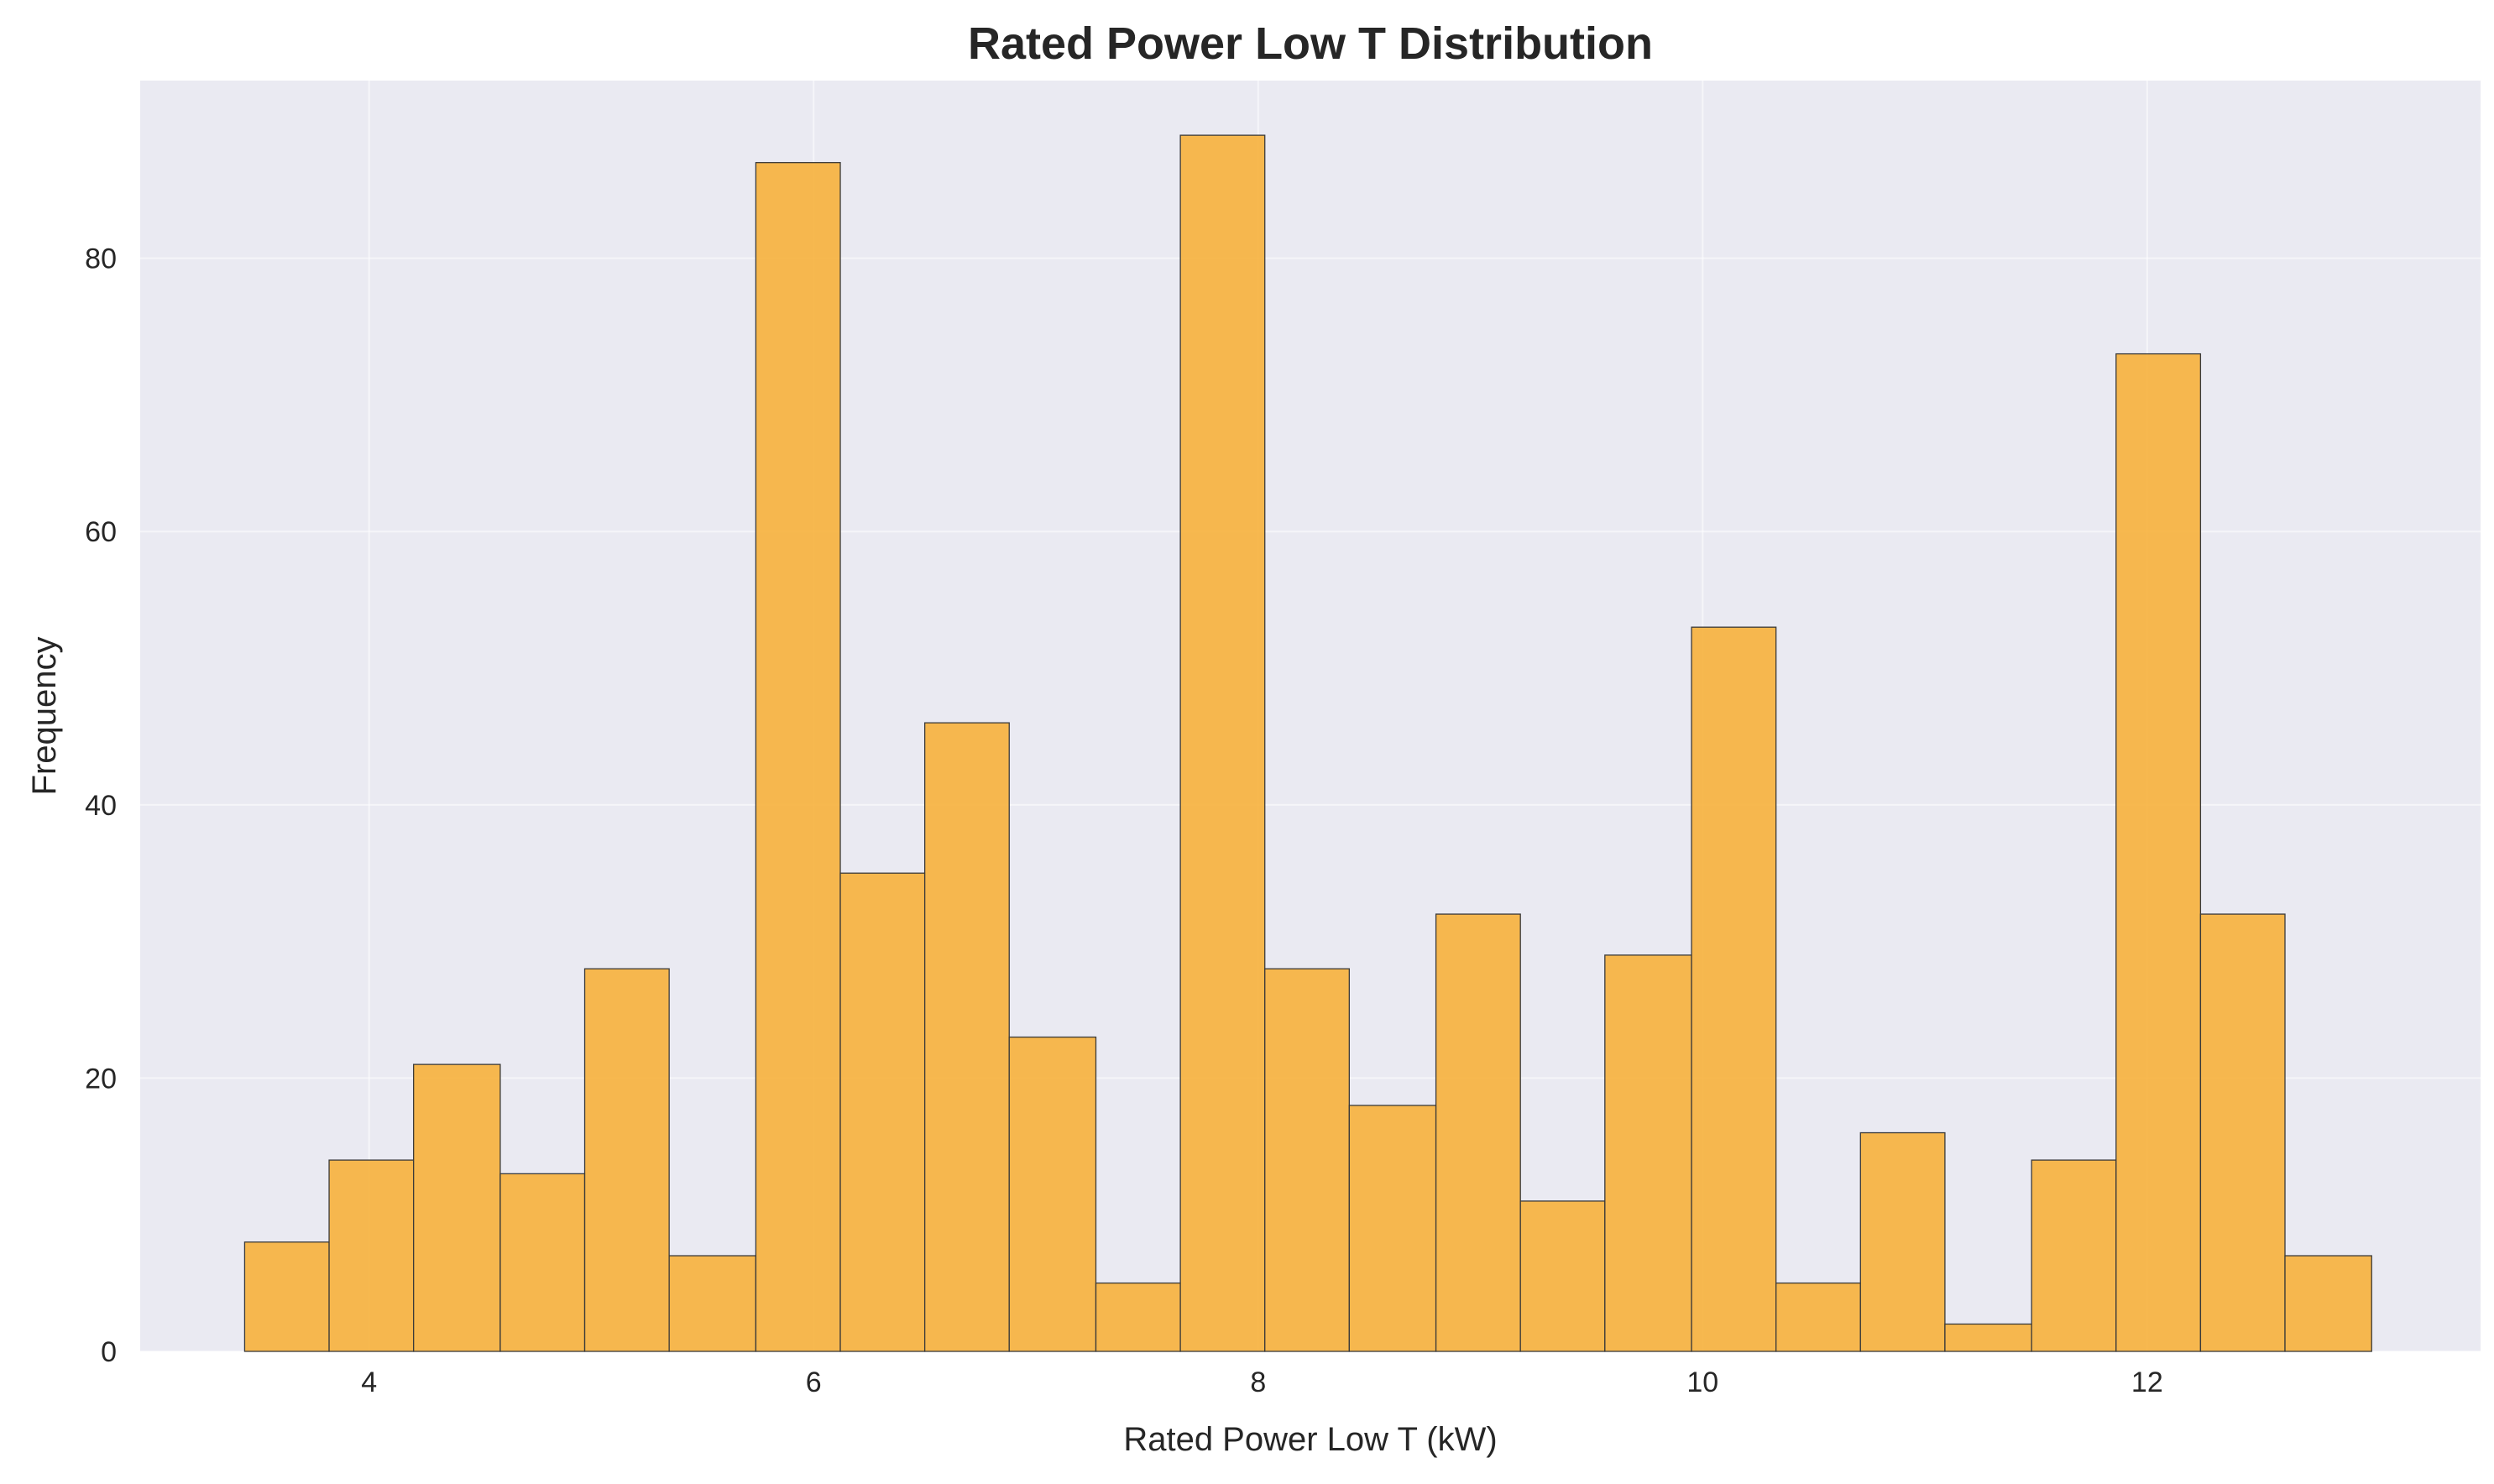  What do you see at coordinates (44, 716) in the screenshot?
I see `y-axis-label: Frequency` at bounding box center [44, 716].